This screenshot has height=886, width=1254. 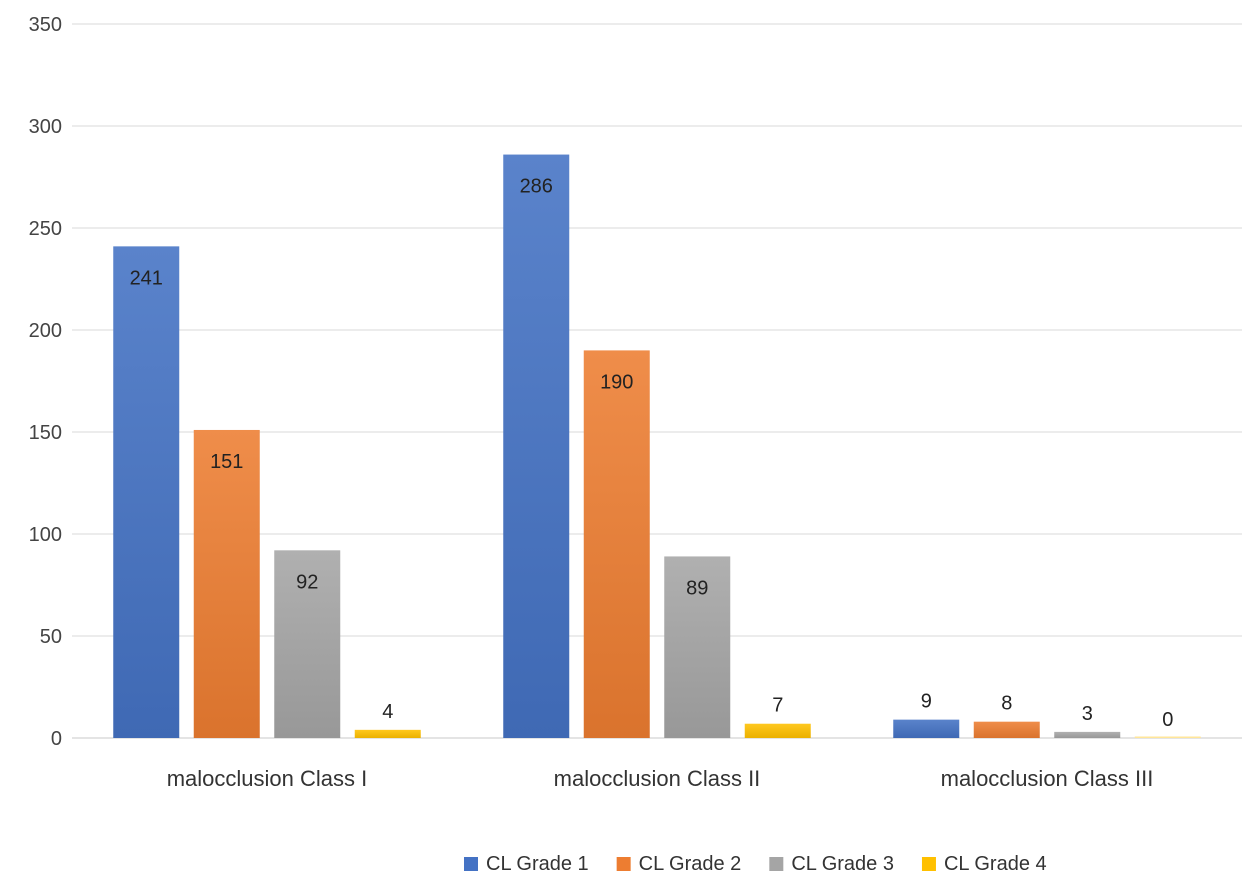 What do you see at coordinates (1006, 704) in the screenshot?
I see `data-label: 8` at bounding box center [1006, 704].